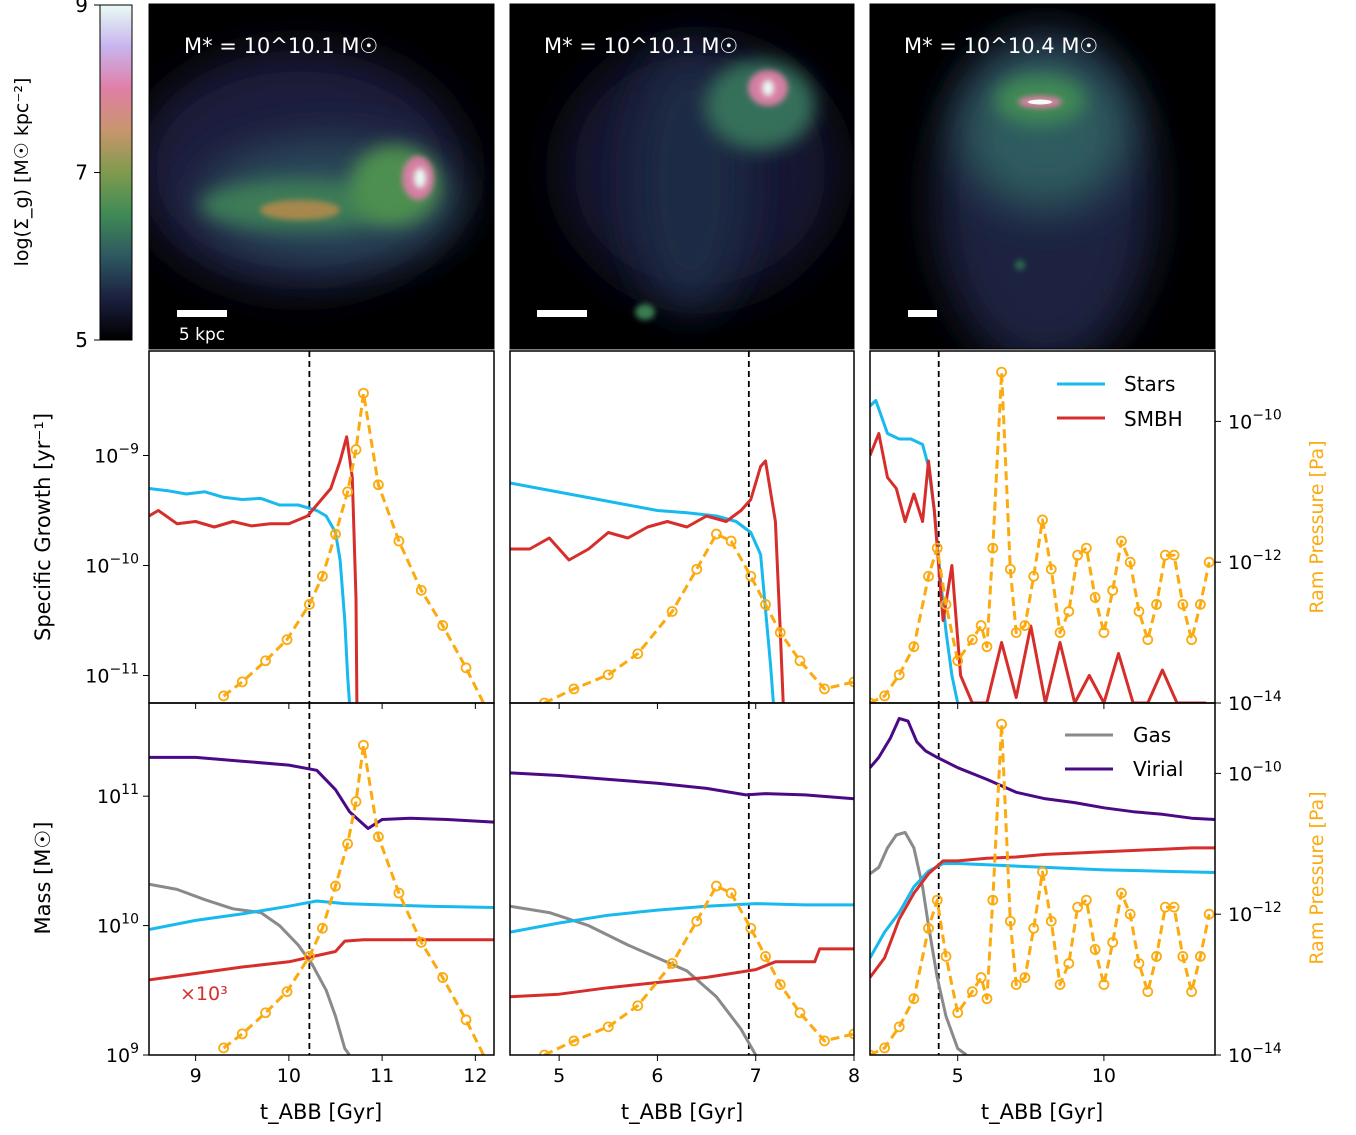 Image resolution: width=1356 pixels, height=1135 pixels. What do you see at coordinates (202, 335) in the screenshot?
I see `scale-bar-label: 5 kpc` at bounding box center [202, 335].